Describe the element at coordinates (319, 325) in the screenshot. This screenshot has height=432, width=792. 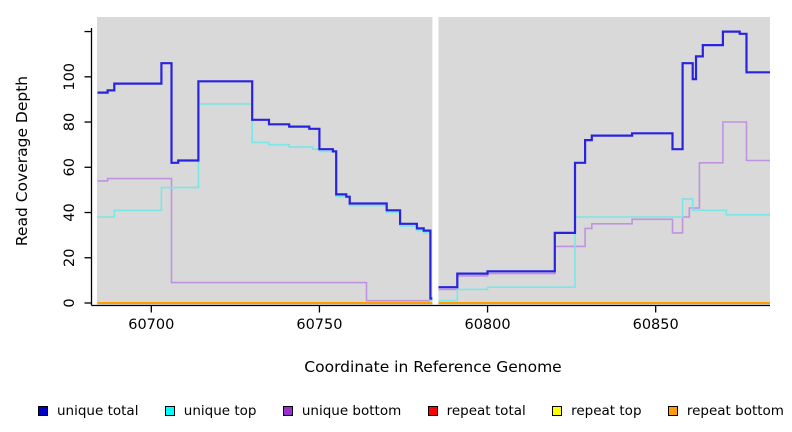
I see `x-tick-label: 60750` at that location.